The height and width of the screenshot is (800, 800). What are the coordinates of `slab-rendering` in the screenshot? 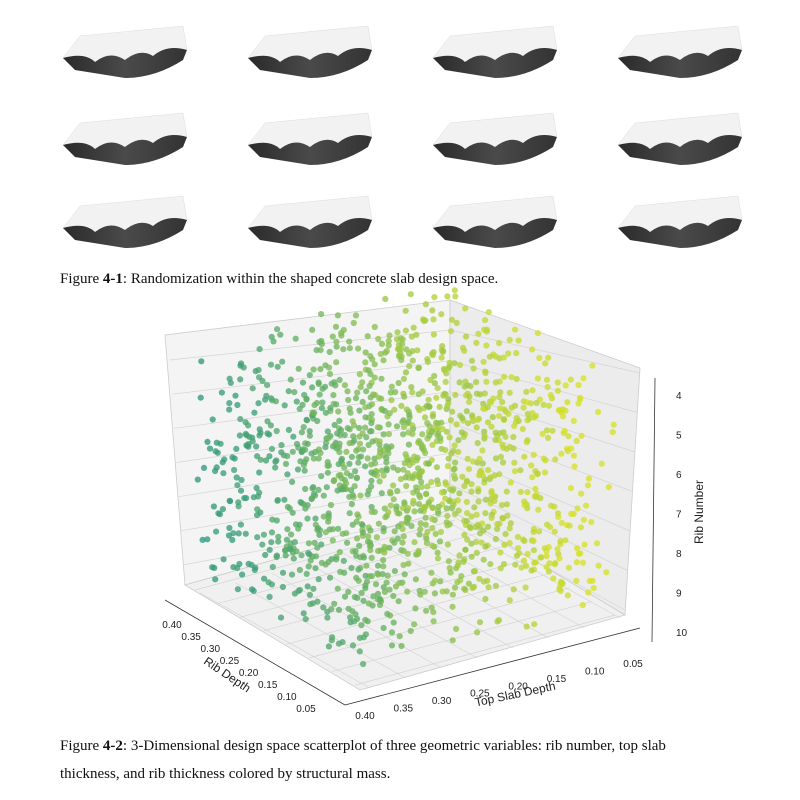 It's located at (125, 52).